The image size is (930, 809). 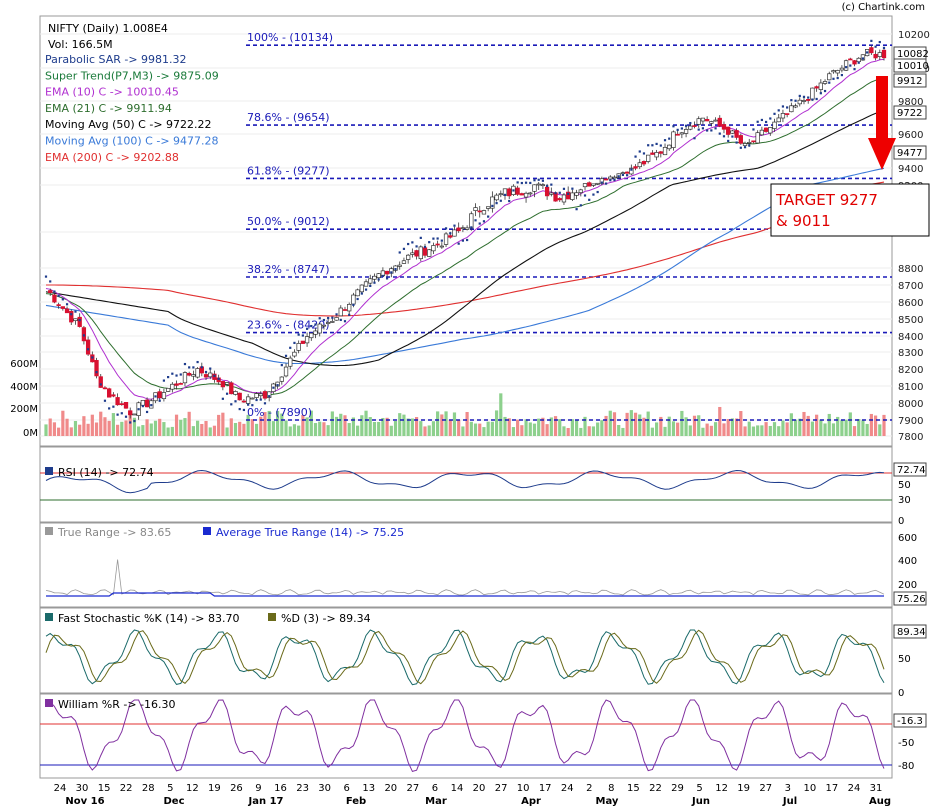 What do you see at coordinates (677, 788) in the screenshot?
I see `x-day-tick: 29` at bounding box center [677, 788].